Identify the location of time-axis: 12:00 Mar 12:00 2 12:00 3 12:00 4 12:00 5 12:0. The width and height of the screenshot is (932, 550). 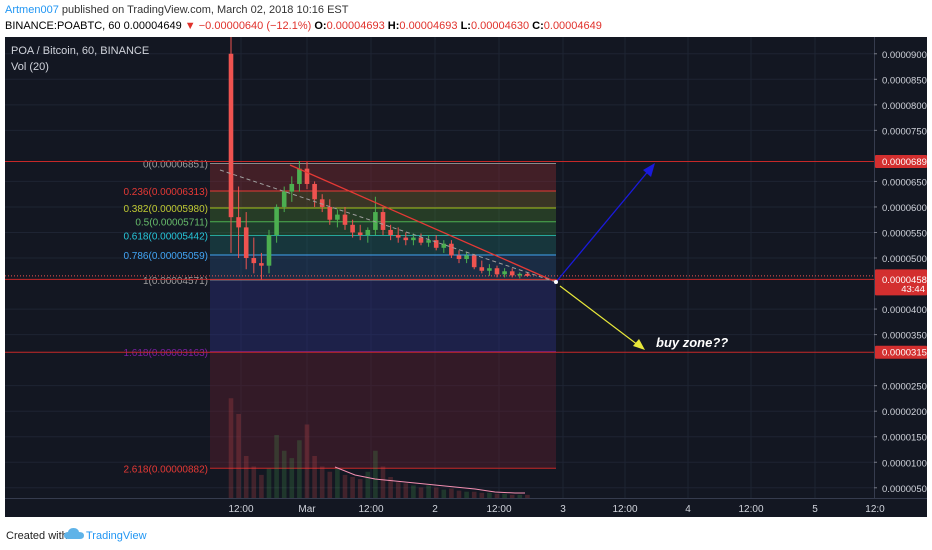
(556, 509).